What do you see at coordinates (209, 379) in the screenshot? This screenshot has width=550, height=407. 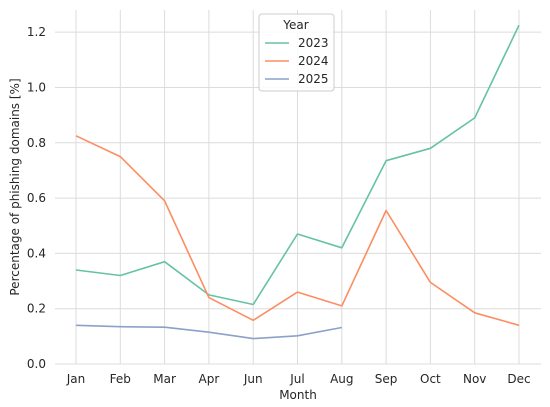 I see `x-tick-label: Apr` at bounding box center [209, 379].